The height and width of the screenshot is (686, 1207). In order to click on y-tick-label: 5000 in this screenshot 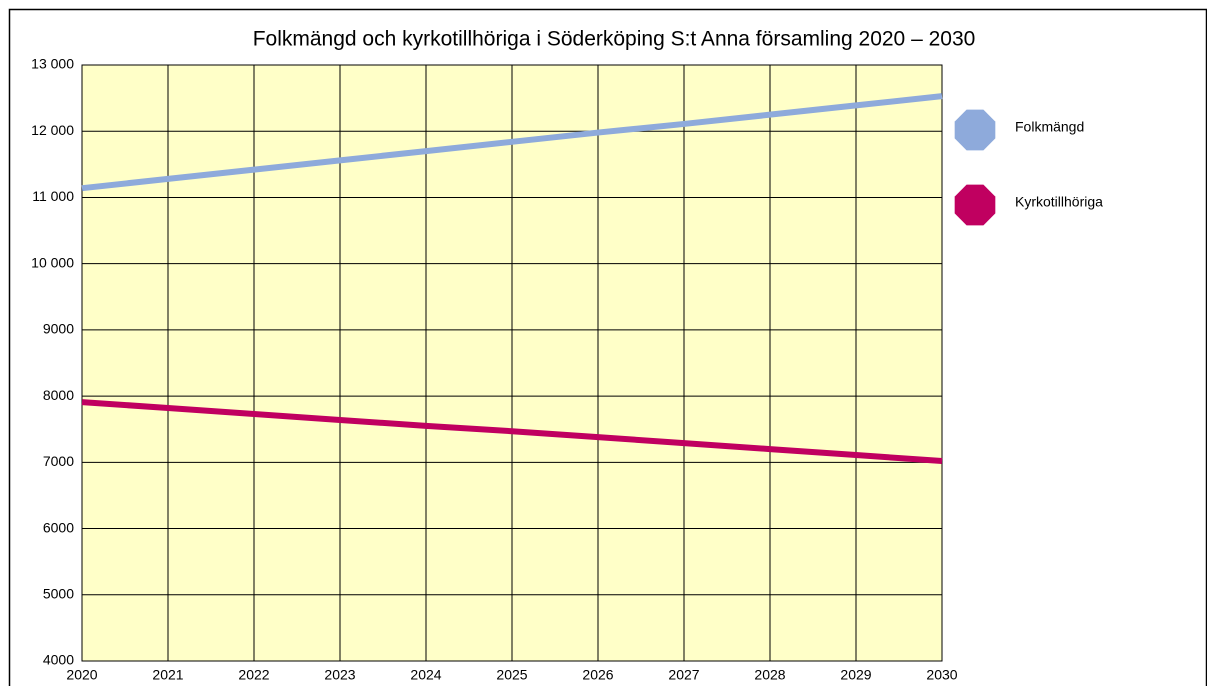, I will do `click(58, 593)`.